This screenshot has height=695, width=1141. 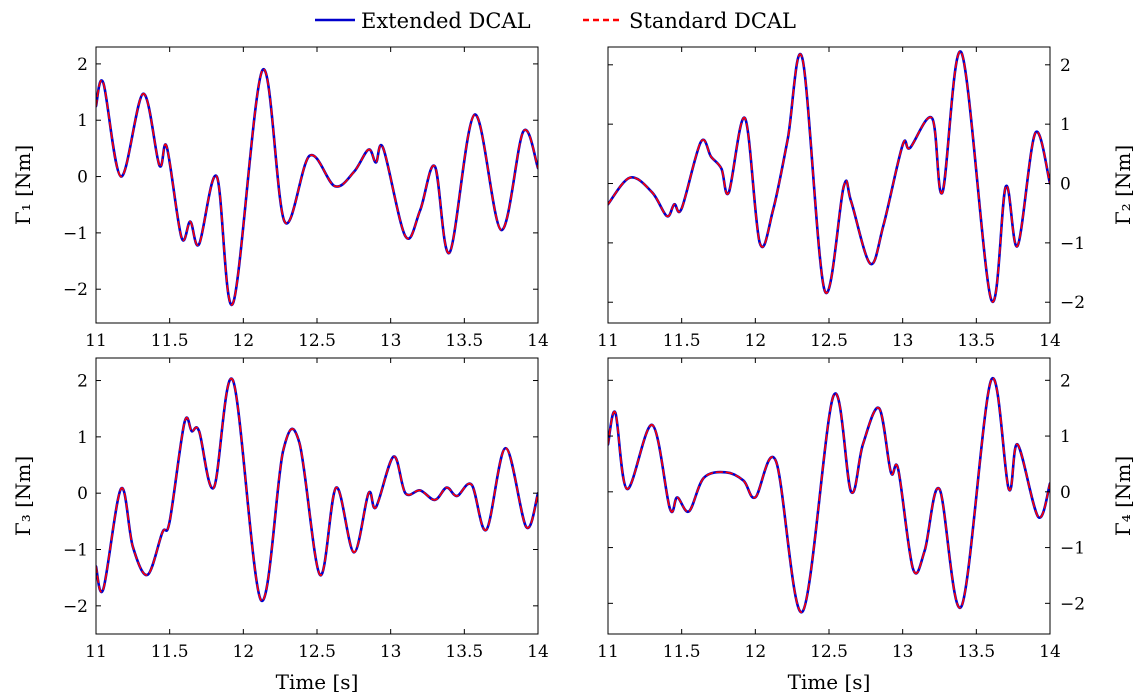 I want to click on y-axis-label: Γ₂ [Nm], so click(x=1123, y=185).